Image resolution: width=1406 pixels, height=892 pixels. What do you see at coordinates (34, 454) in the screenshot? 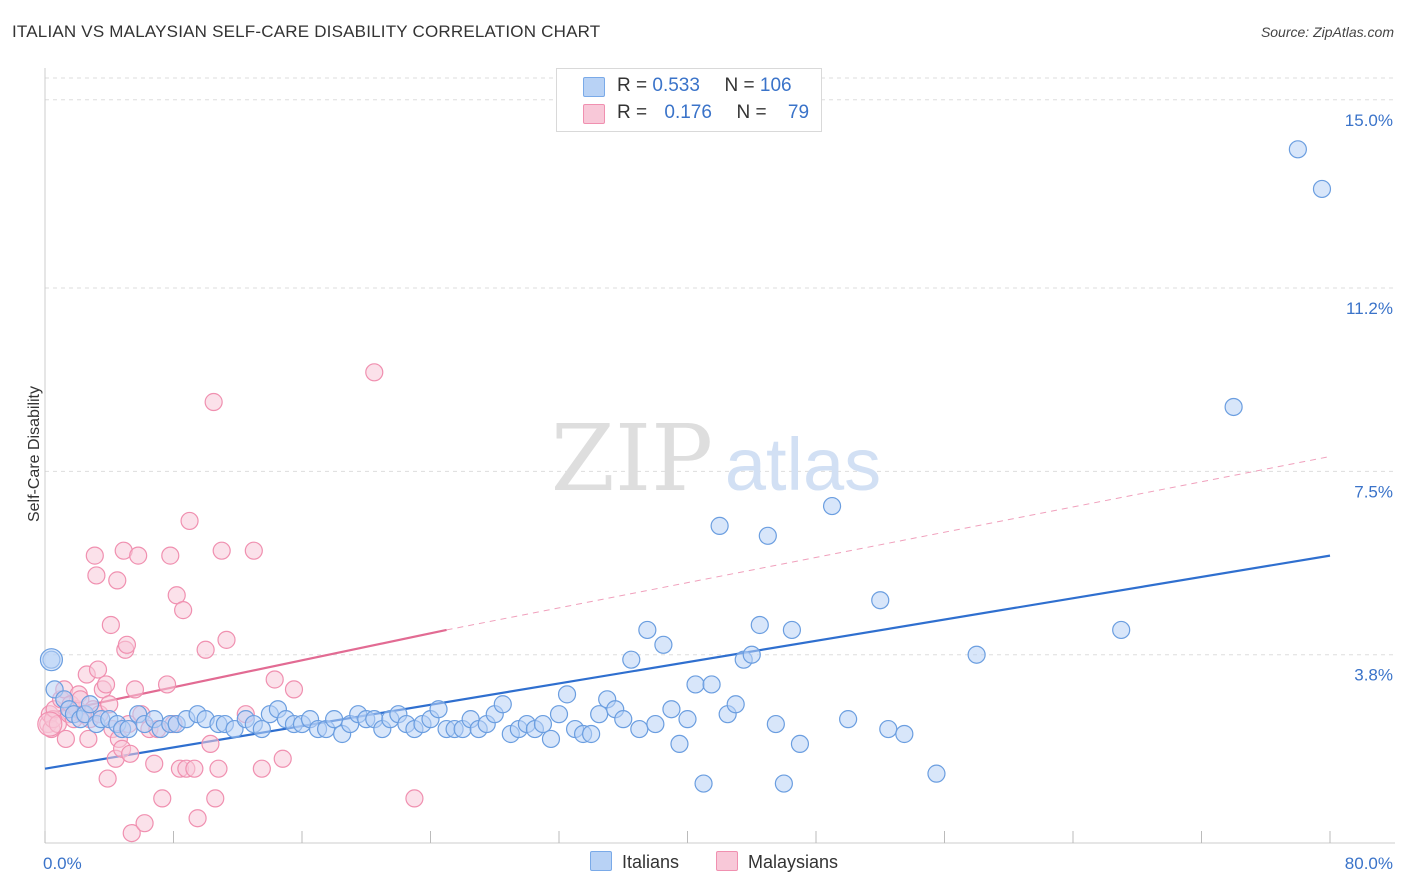
I see `y-axis-label: Self-Care Disability` at bounding box center [34, 454].